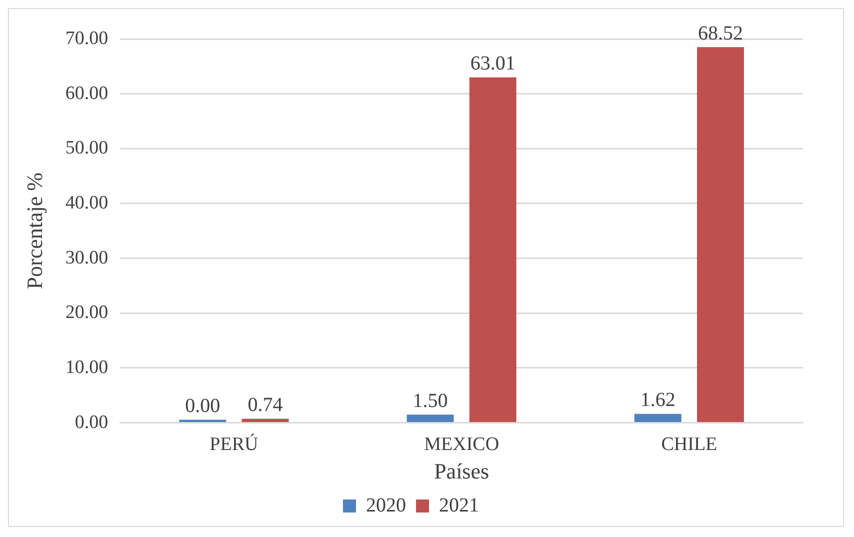  I want to click on x-tick-label: PERÚ, so click(234, 444).